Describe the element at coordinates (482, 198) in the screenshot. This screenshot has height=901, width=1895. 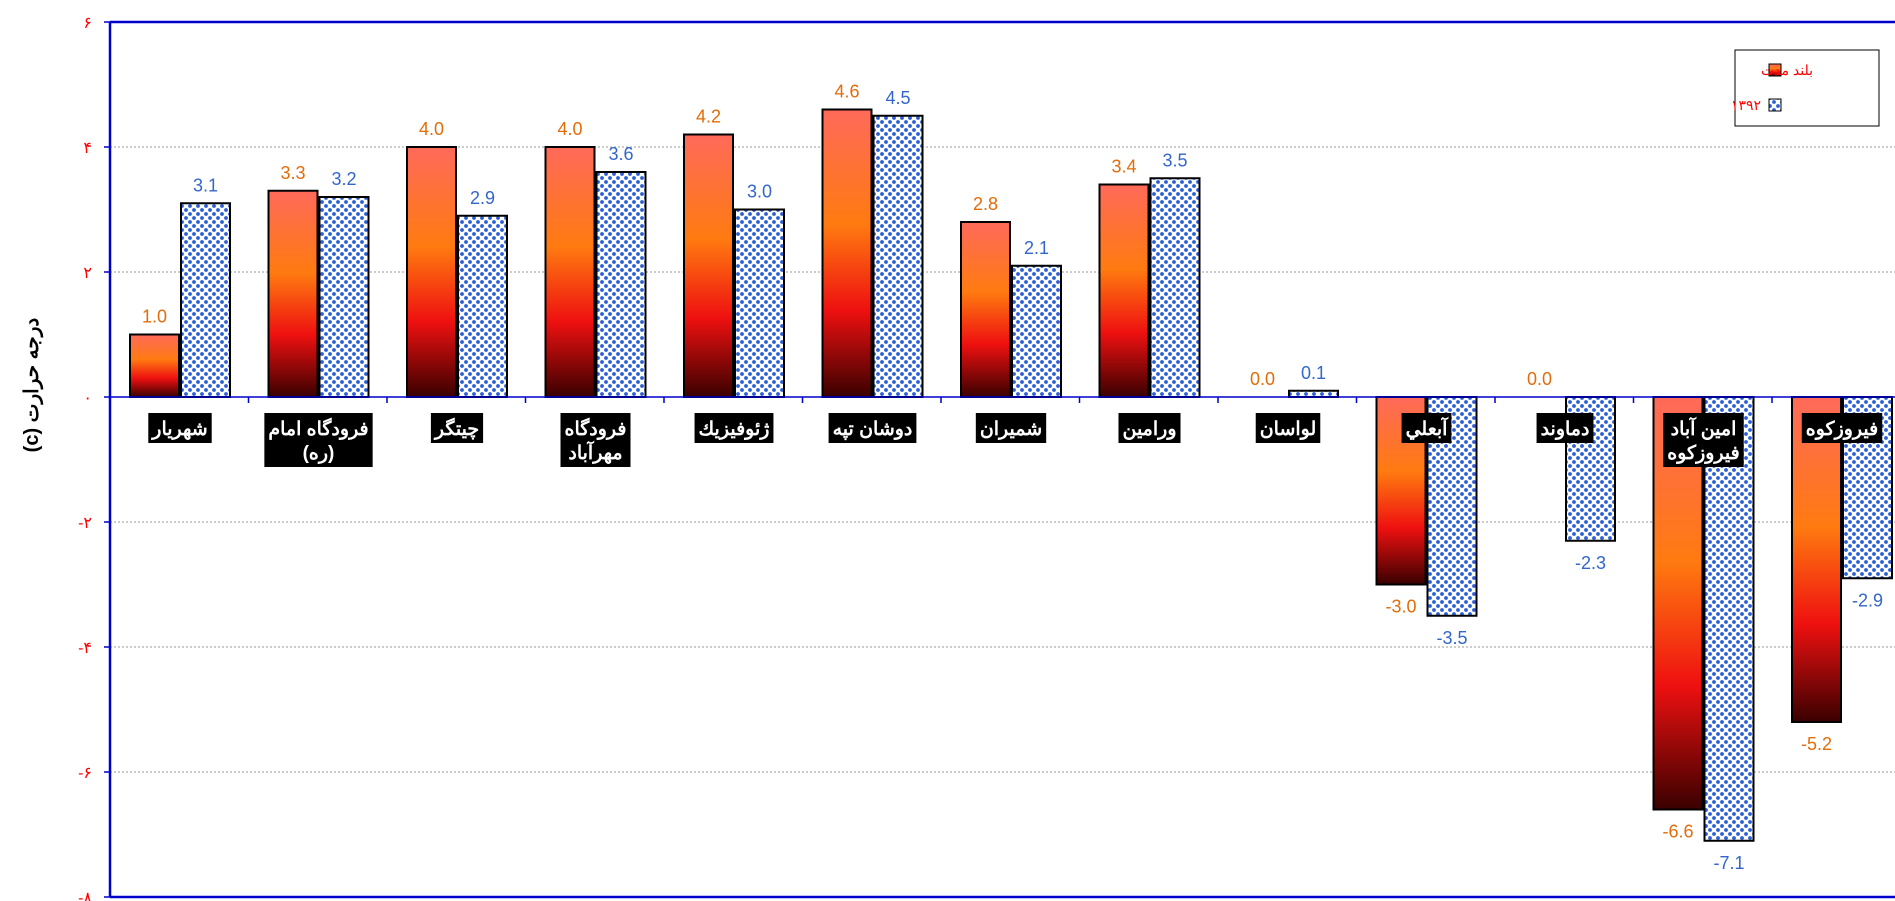
I see `value-label-1392: 2.9` at that location.